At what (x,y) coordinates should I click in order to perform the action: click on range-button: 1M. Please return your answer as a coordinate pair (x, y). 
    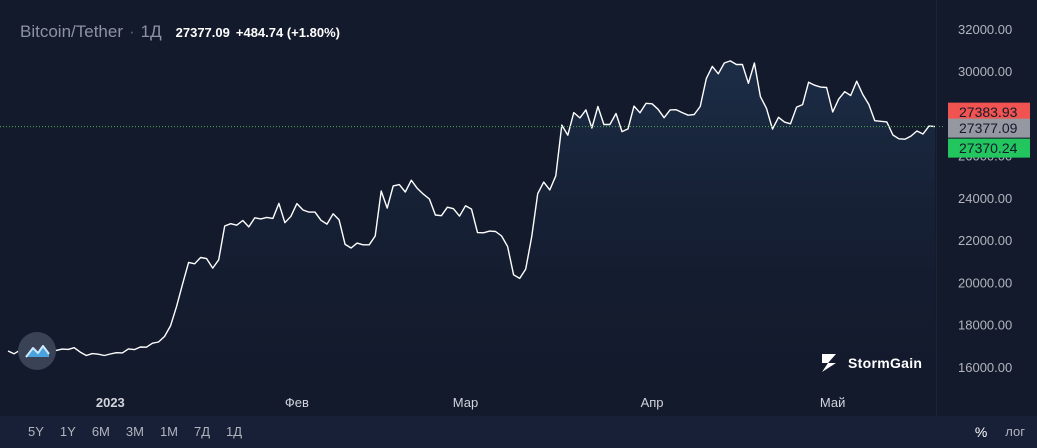
    Looking at the image, I should click on (168, 431).